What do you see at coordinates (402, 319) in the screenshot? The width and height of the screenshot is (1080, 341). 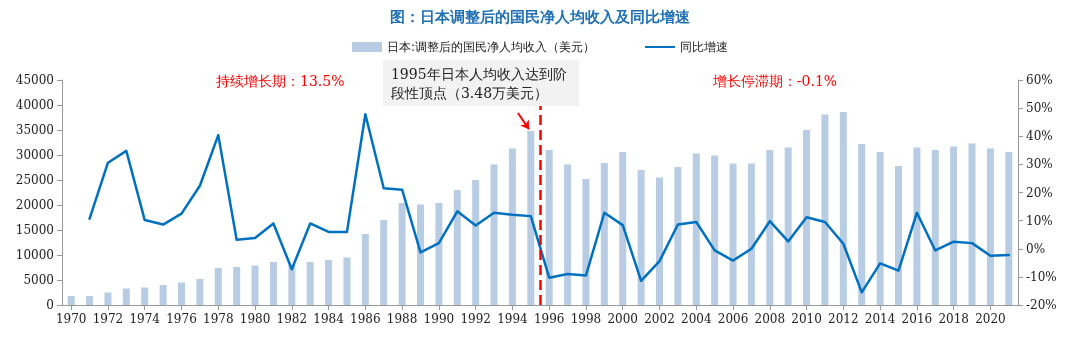 I see `x-tick-label: 1988` at bounding box center [402, 319].